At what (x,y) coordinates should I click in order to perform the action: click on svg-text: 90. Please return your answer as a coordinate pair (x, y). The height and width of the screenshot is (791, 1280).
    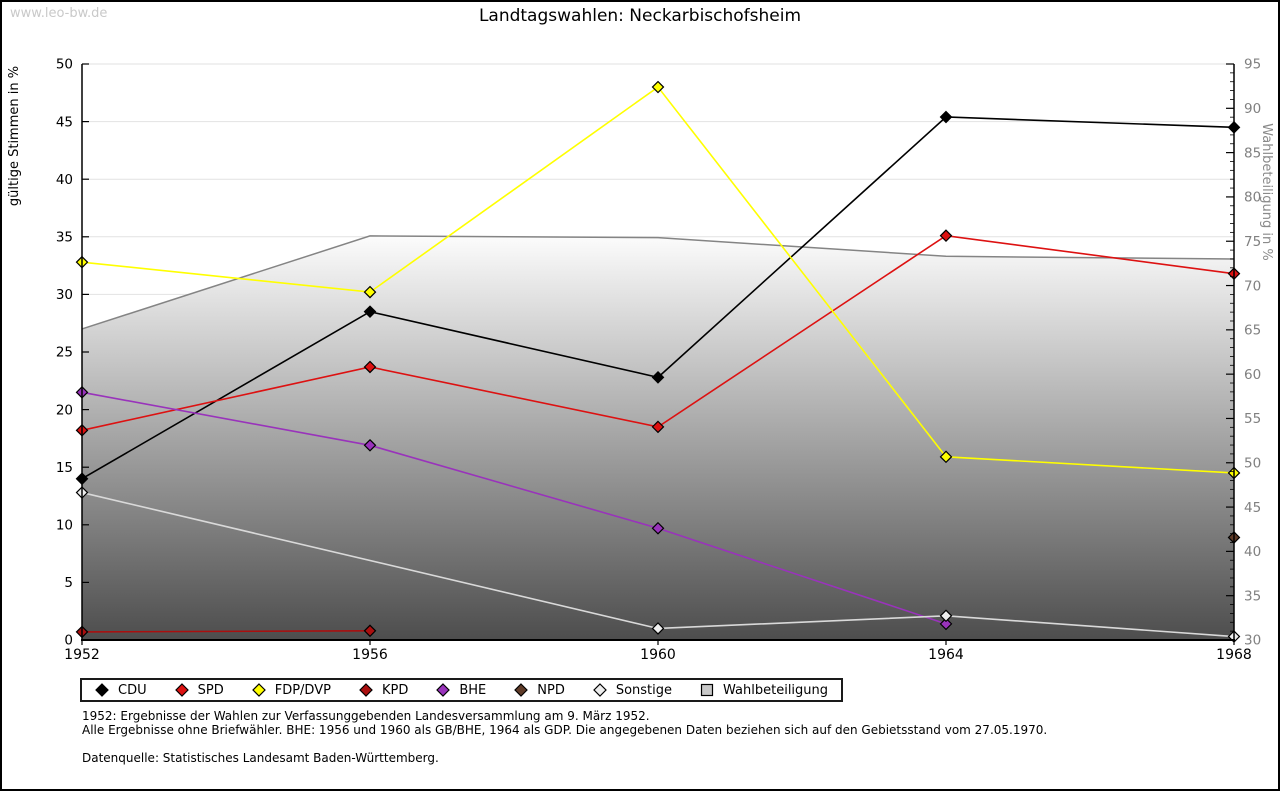
    Looking at the image, I should click on (1252, 109).